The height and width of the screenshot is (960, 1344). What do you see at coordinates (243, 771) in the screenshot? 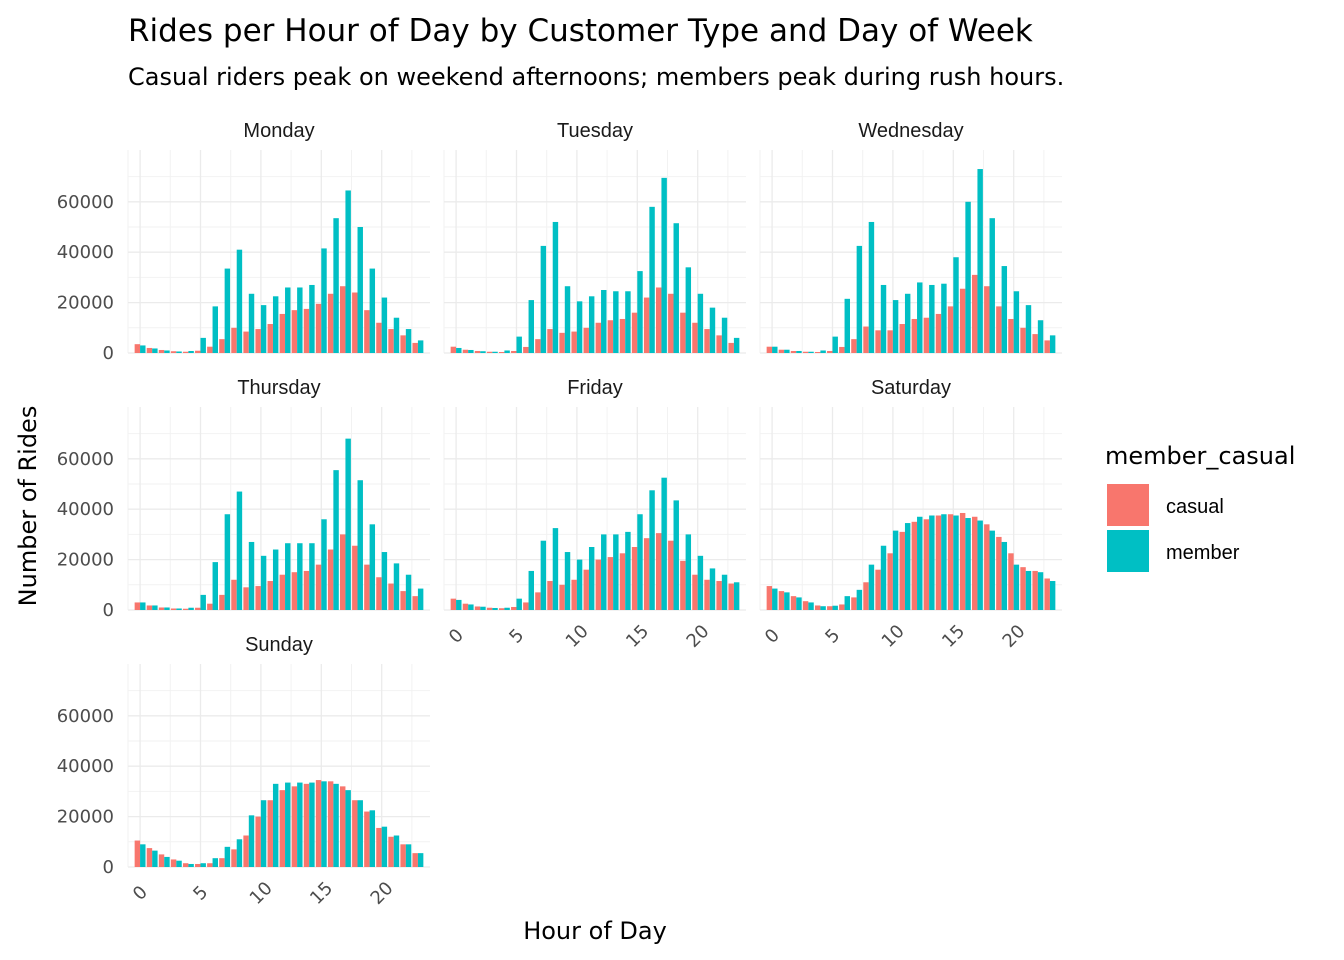
I see `facet-panel: Sunday 0 20000 40000 60000 0 5 10 15 20` at bounding box center [243, 771].